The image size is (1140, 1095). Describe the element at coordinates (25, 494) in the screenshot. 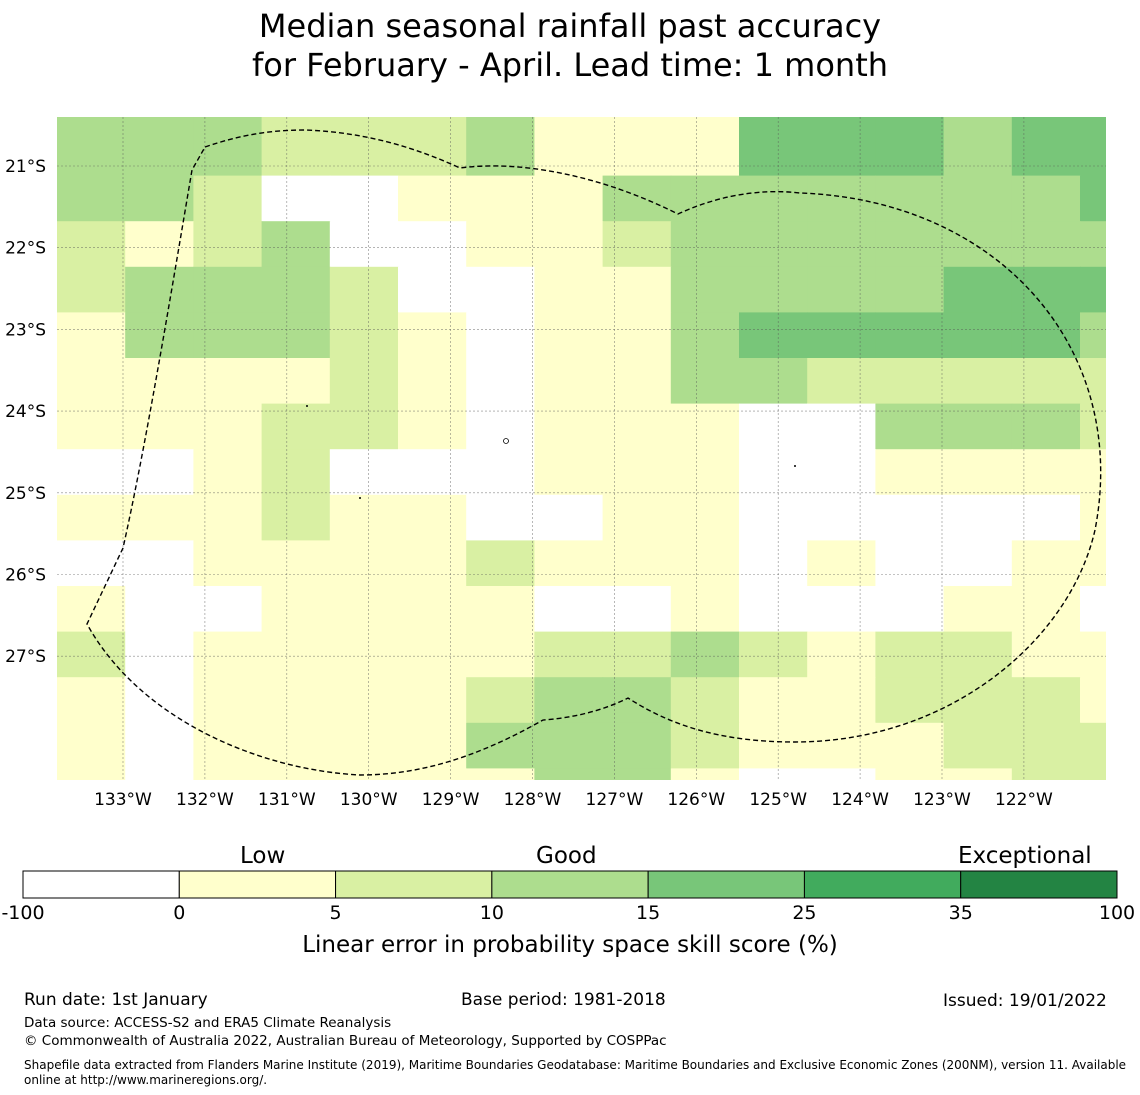

I see `latitude-label: 25°S` at that location.